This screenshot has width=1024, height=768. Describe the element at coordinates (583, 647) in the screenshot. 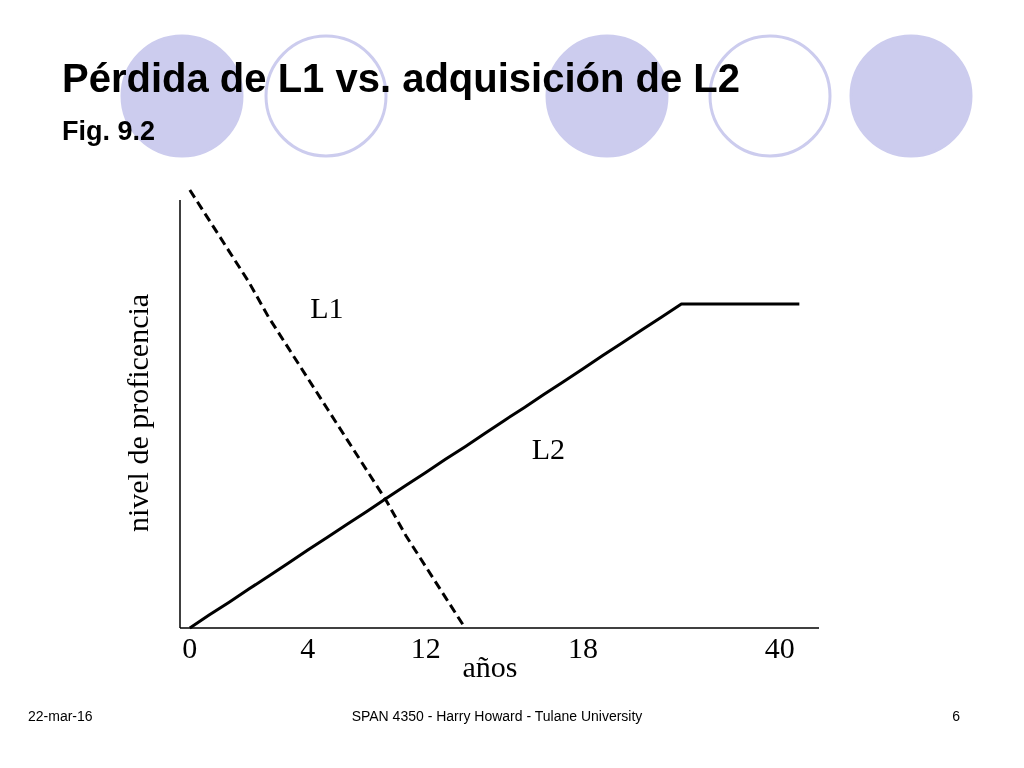

I see `x-tick-label: 18` at that location.